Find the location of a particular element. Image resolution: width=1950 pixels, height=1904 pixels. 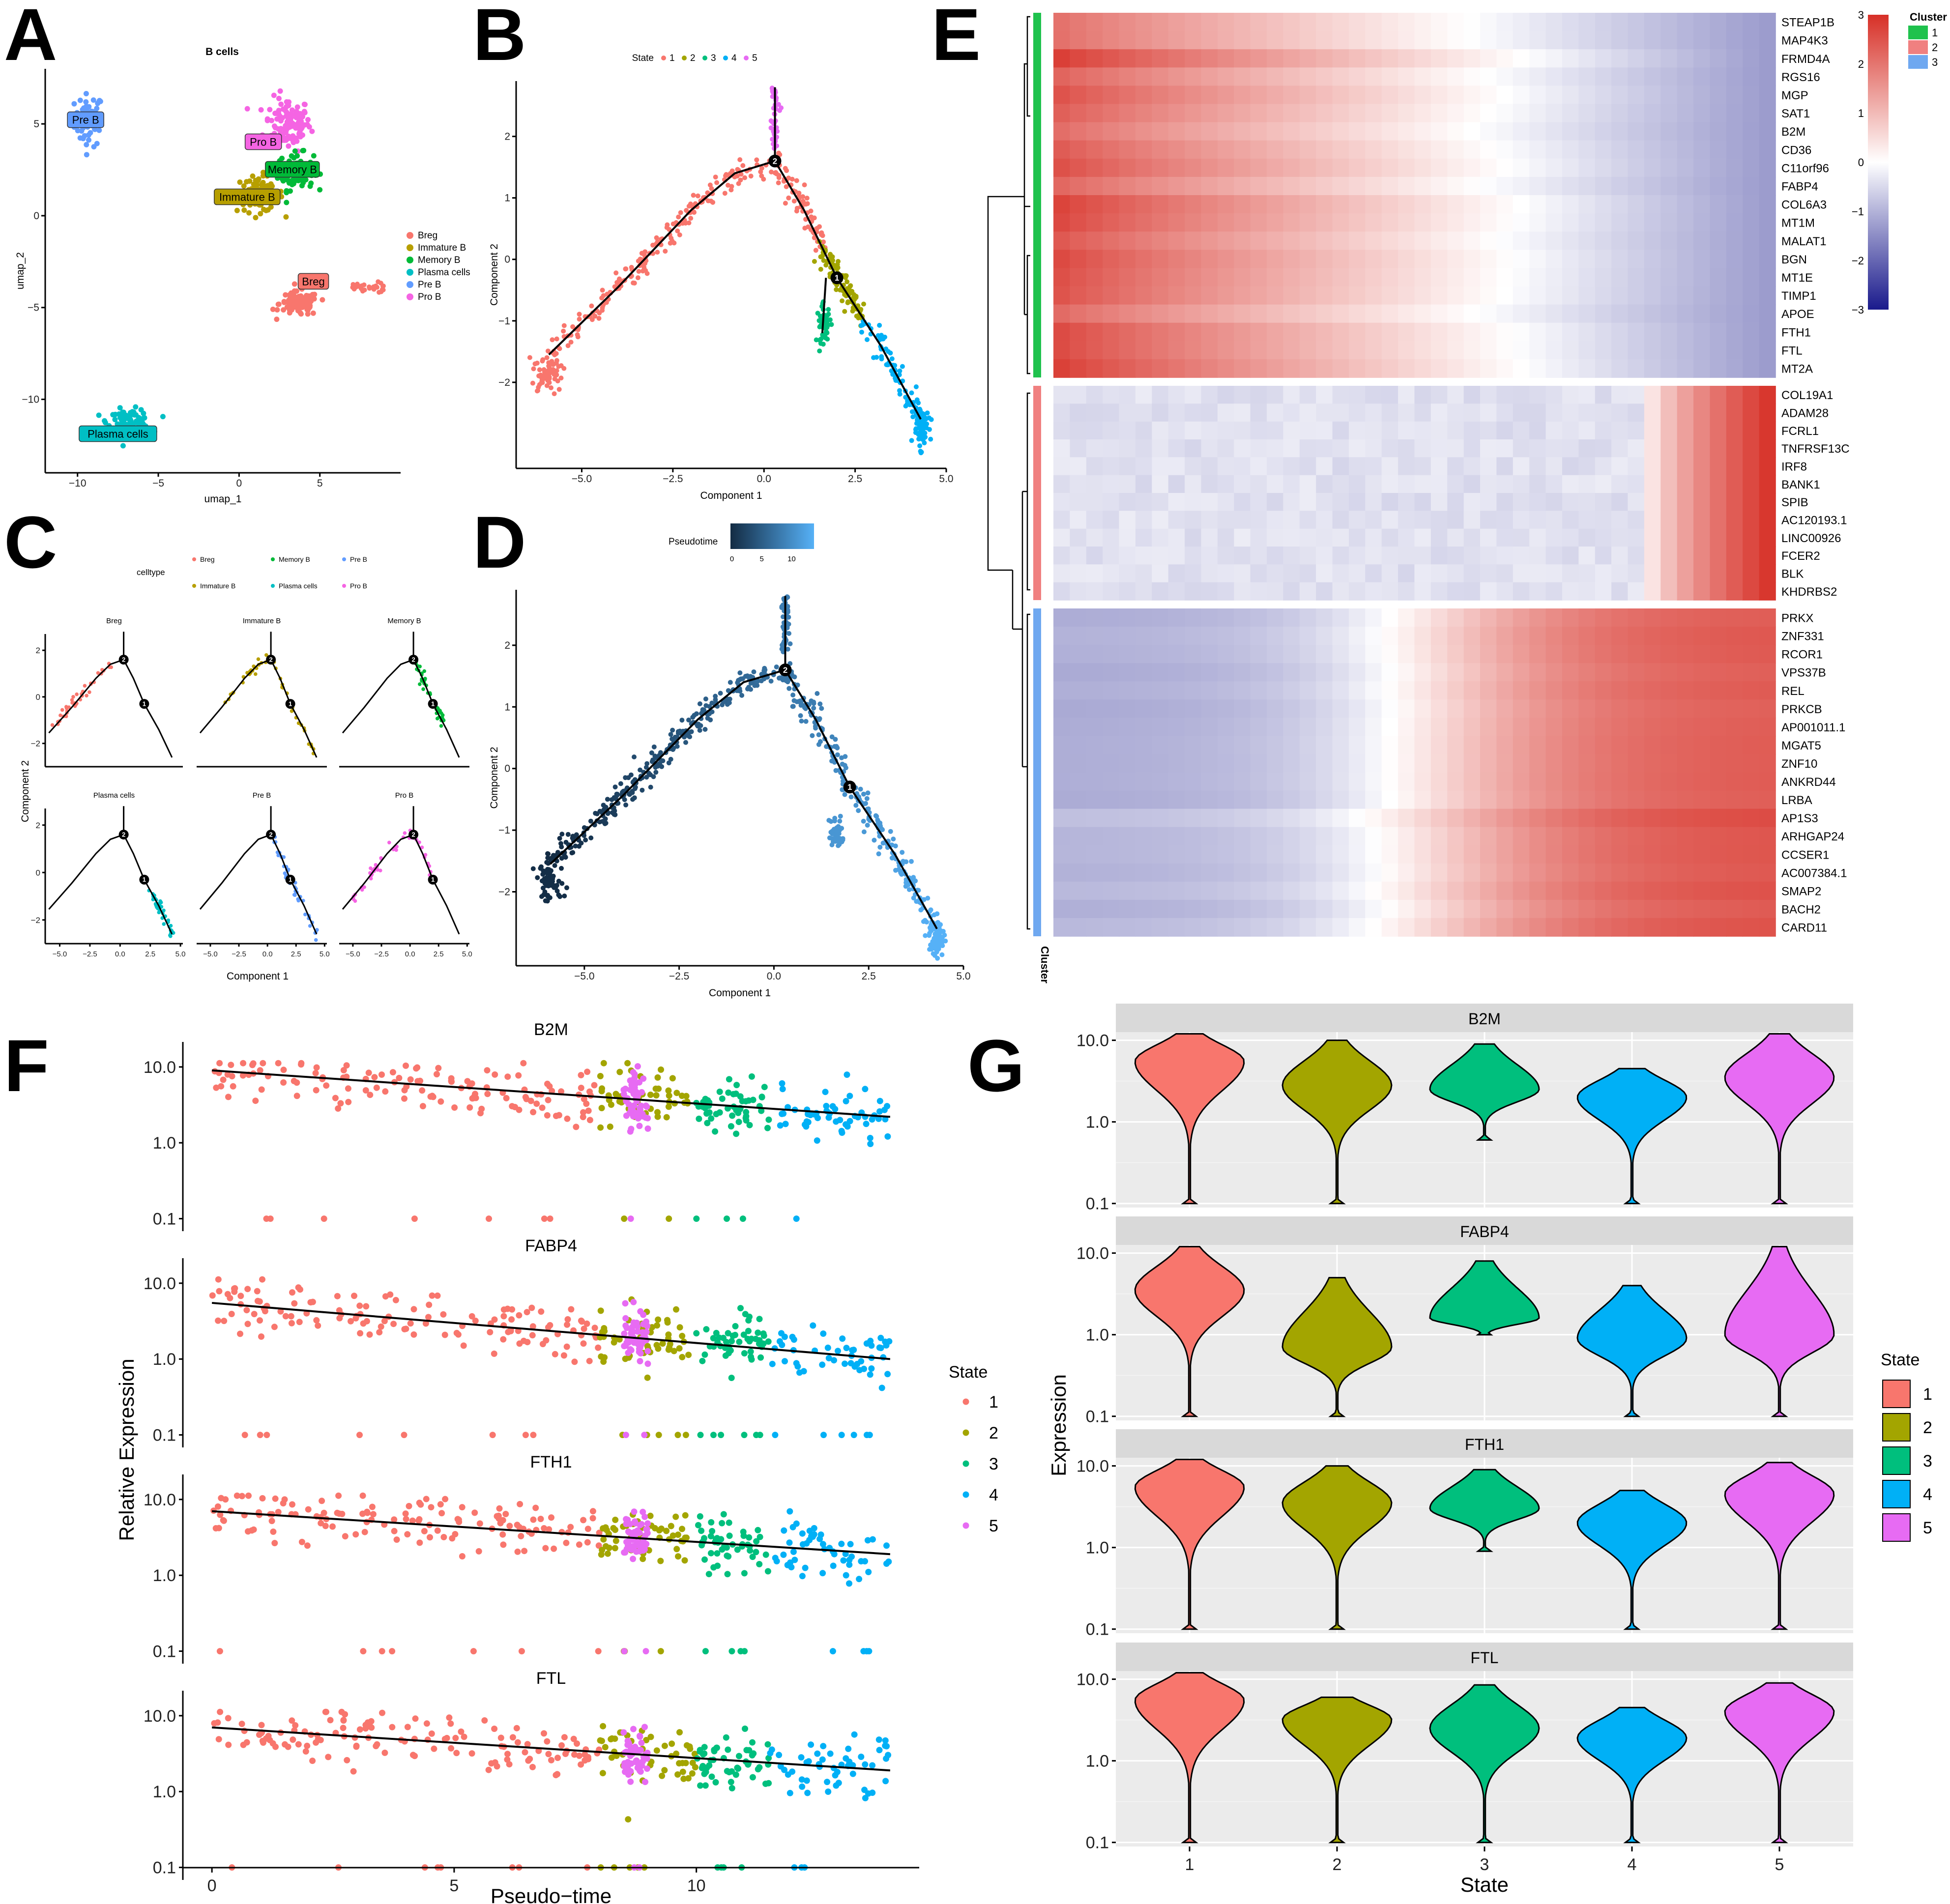

pseudotime-colorbar is located at coordinates (772, 536).